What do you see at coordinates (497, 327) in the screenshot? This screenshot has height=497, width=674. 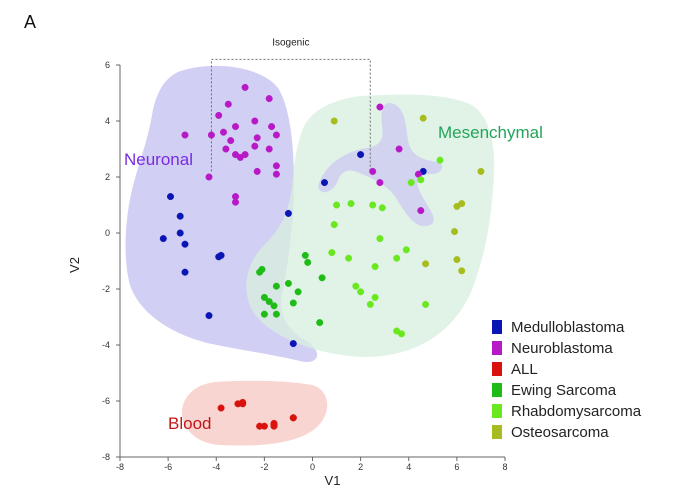 I see `medulloblastoma-legend-swatch` at bounding box center [497, 327].